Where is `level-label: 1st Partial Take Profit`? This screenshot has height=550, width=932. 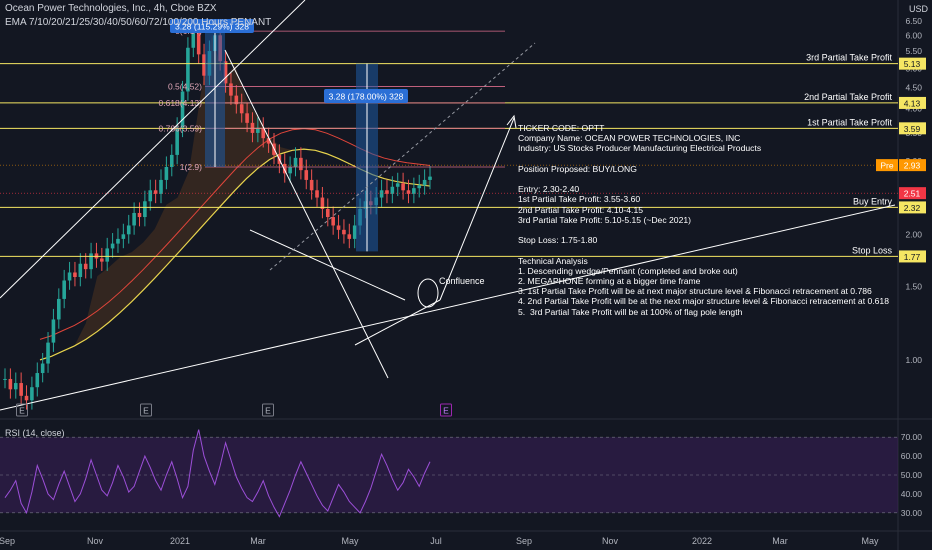 level-label: 1st Partial Take Profit is located at coordinates (849, 122).